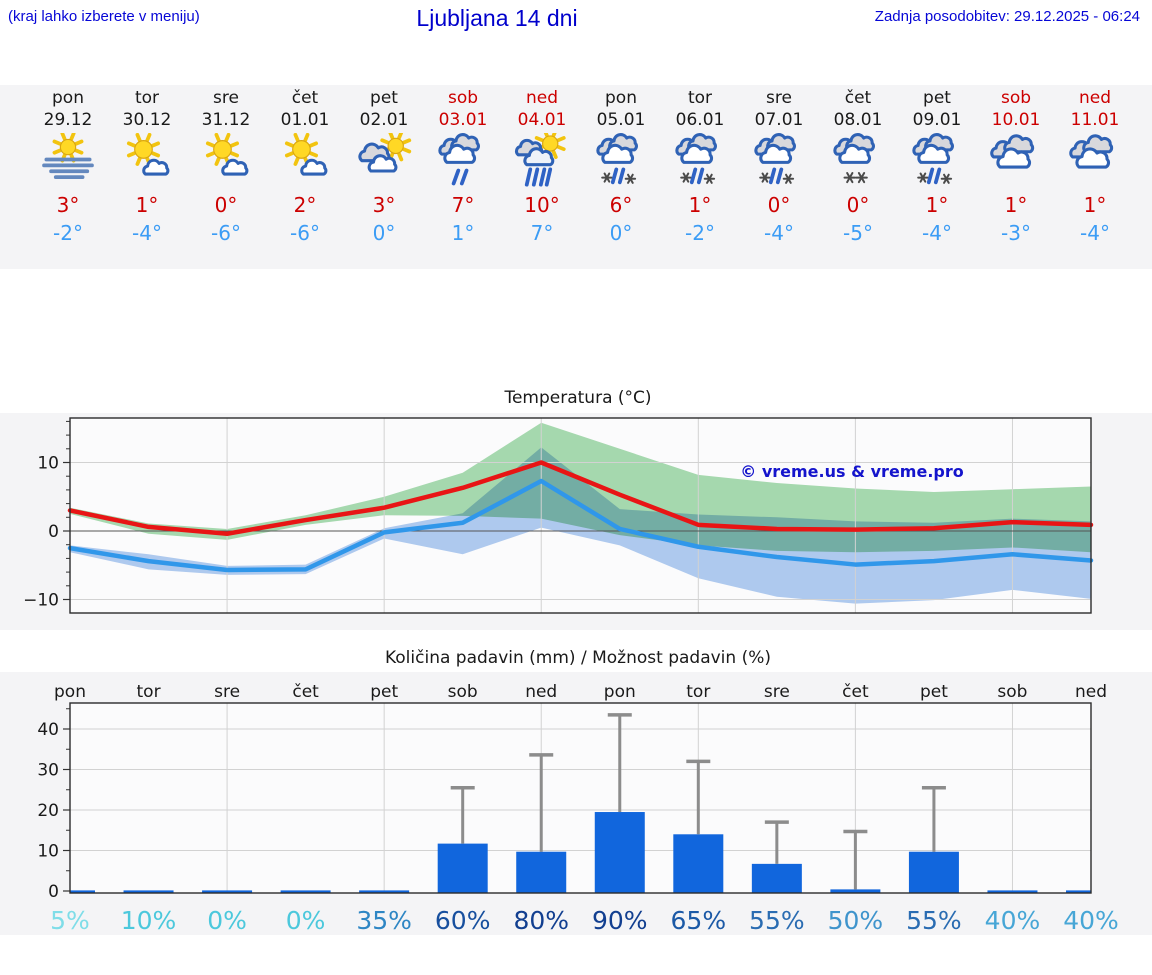 The height and width of the screenshot is (975, 1152). Describe the element at coordinates (698, 692) in the screenshot. I see `precip-day-label: tor` at that location.